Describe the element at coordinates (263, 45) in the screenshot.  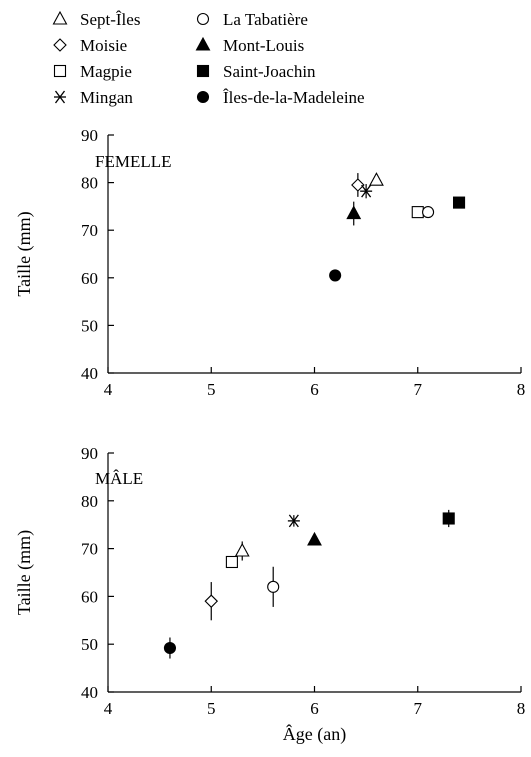
I see `legend-label-mont-louis: Mont-Louis` at that location.